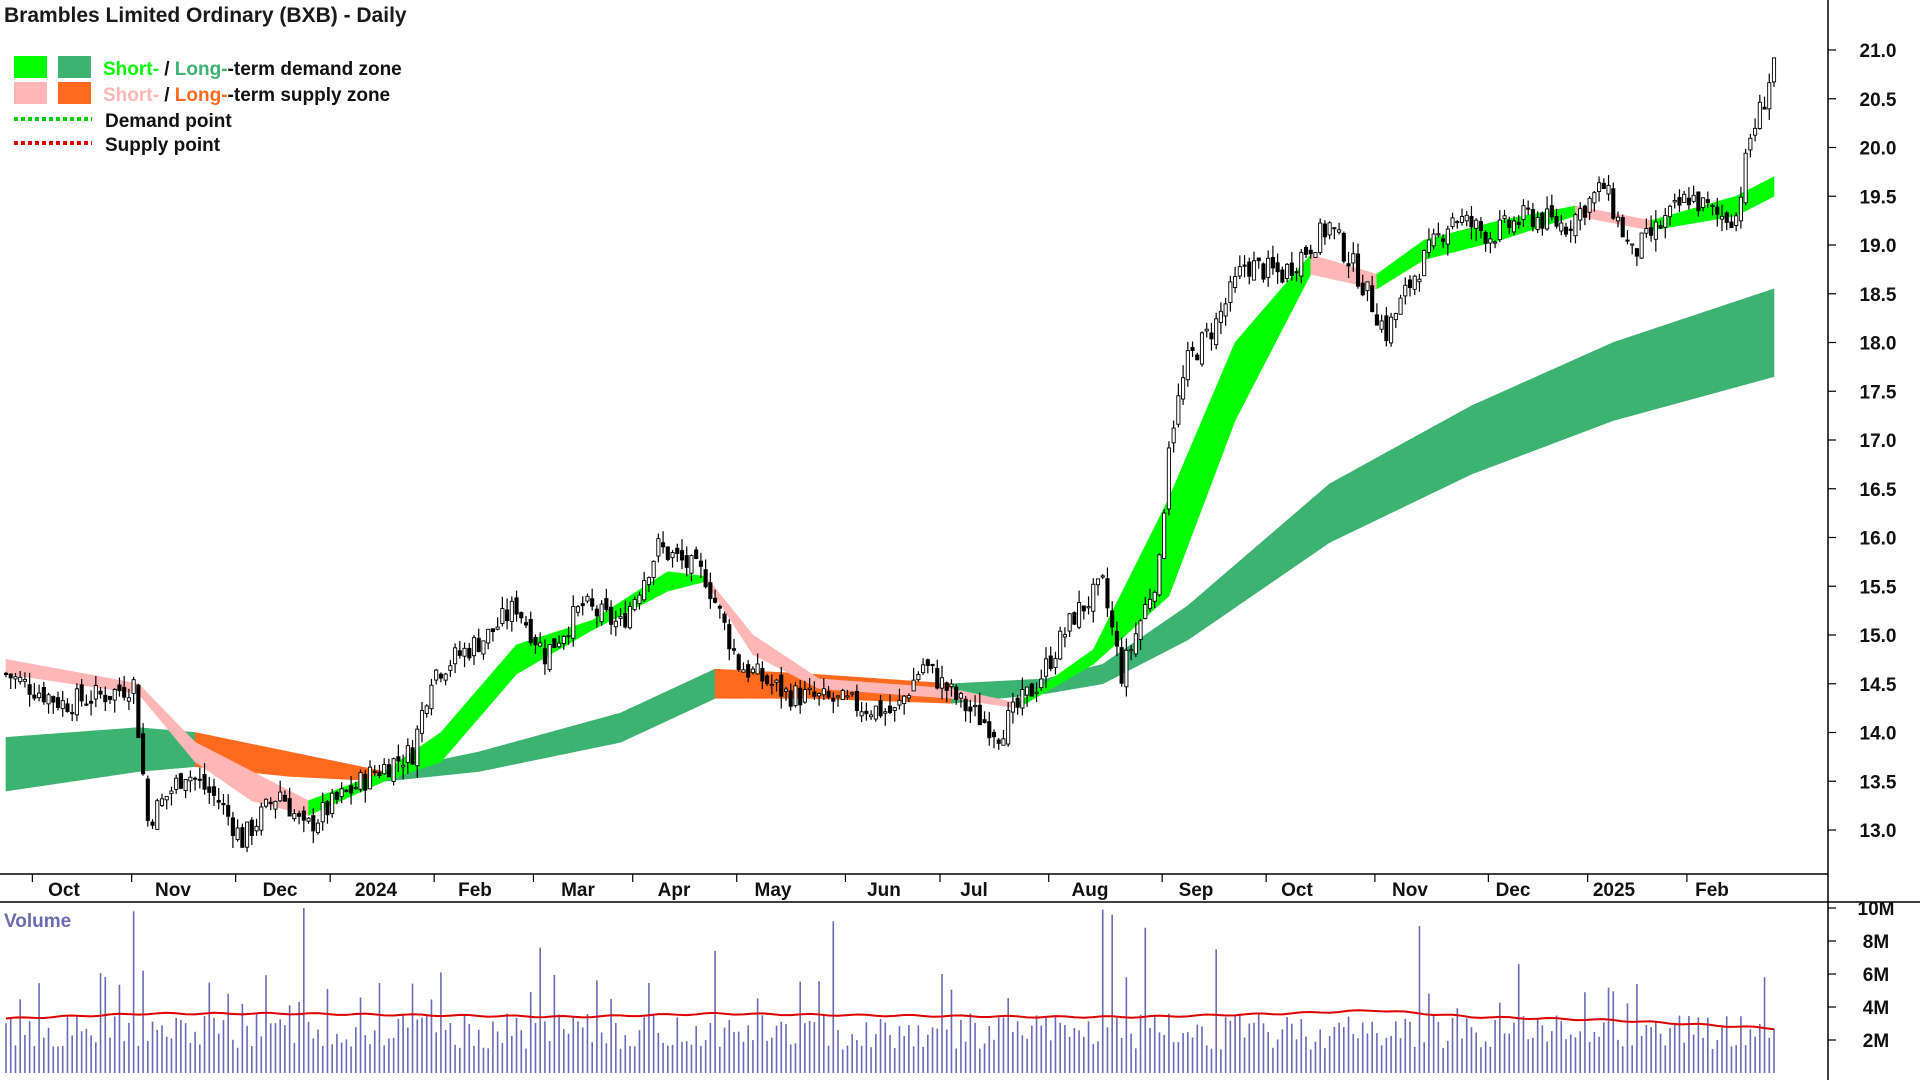 The image size is (1920, 1080). I want to click on volume-title: Volume, so click(37, 921).